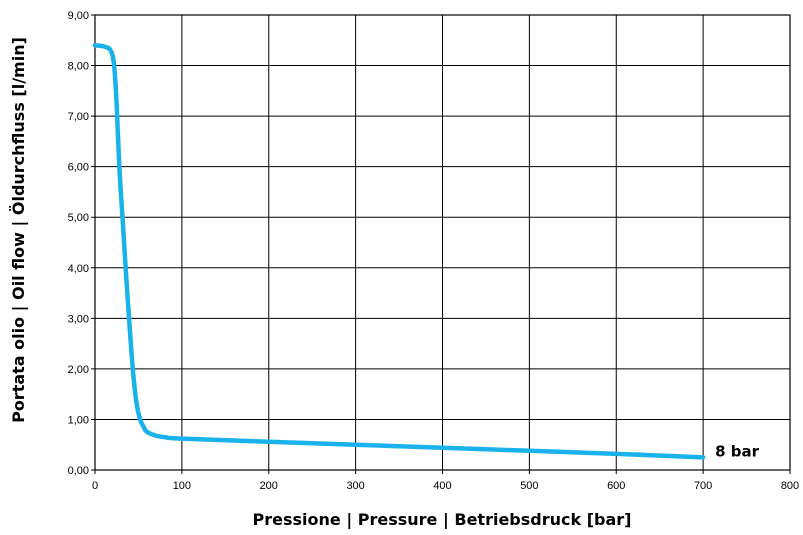  What do you see at coordinates (703, 486) in the screenshot?
I see `x-tick-label: 700` at bounding box center [703, 486].